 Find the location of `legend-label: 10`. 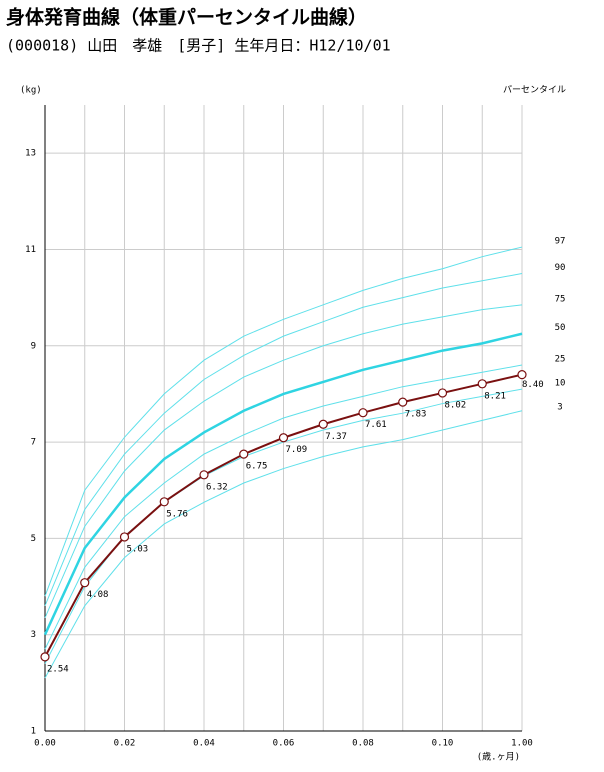

legend-label: 10 is located at coordinates (560, 384).